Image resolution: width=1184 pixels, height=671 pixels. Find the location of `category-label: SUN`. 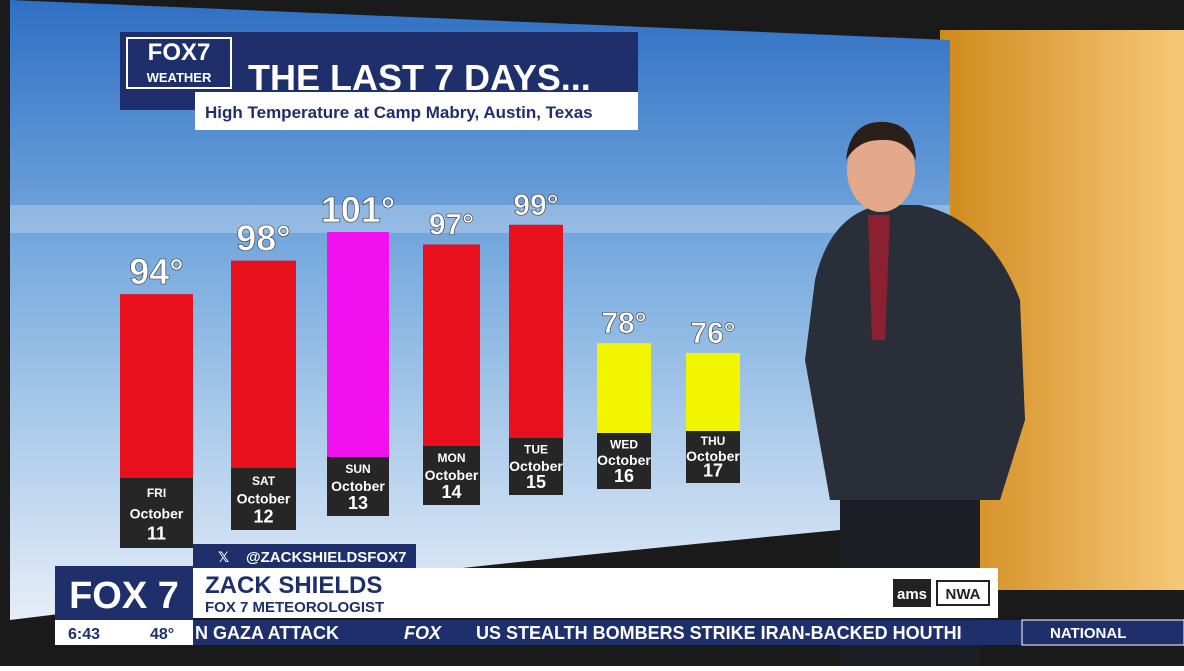

category-label: SUN is located at coordinates (357, 469).